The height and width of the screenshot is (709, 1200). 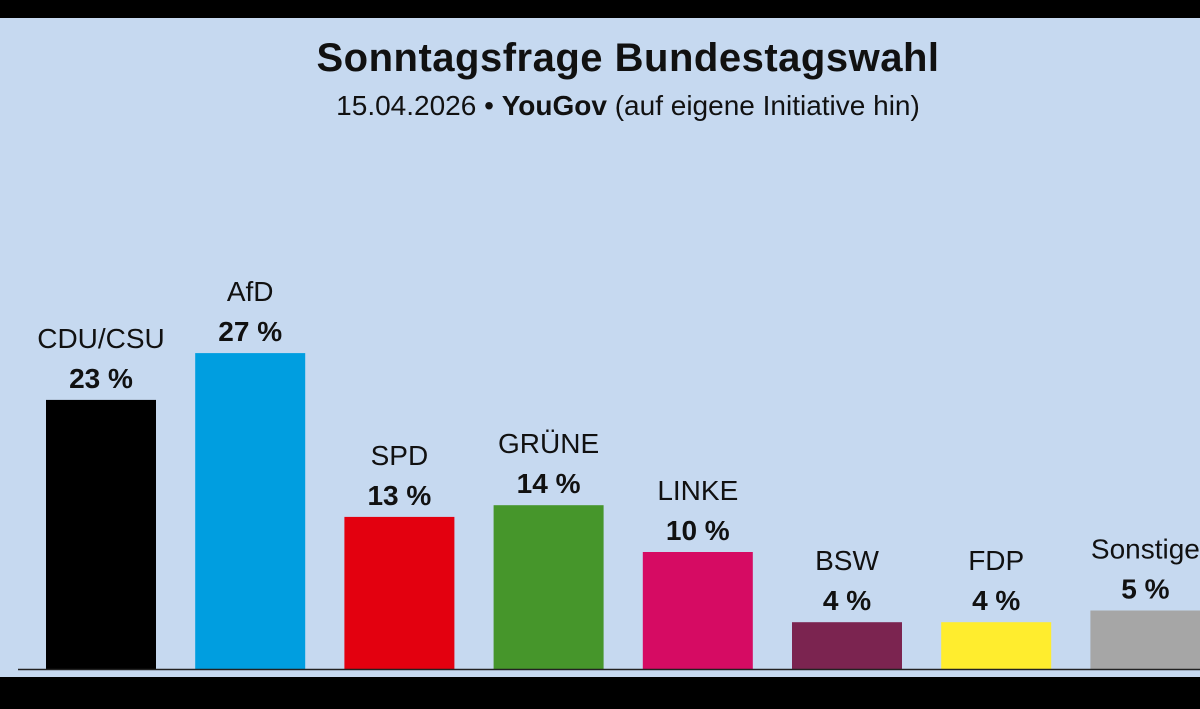 I want to click on value-label-bsw: 4 %, so click(x=847, y=600).